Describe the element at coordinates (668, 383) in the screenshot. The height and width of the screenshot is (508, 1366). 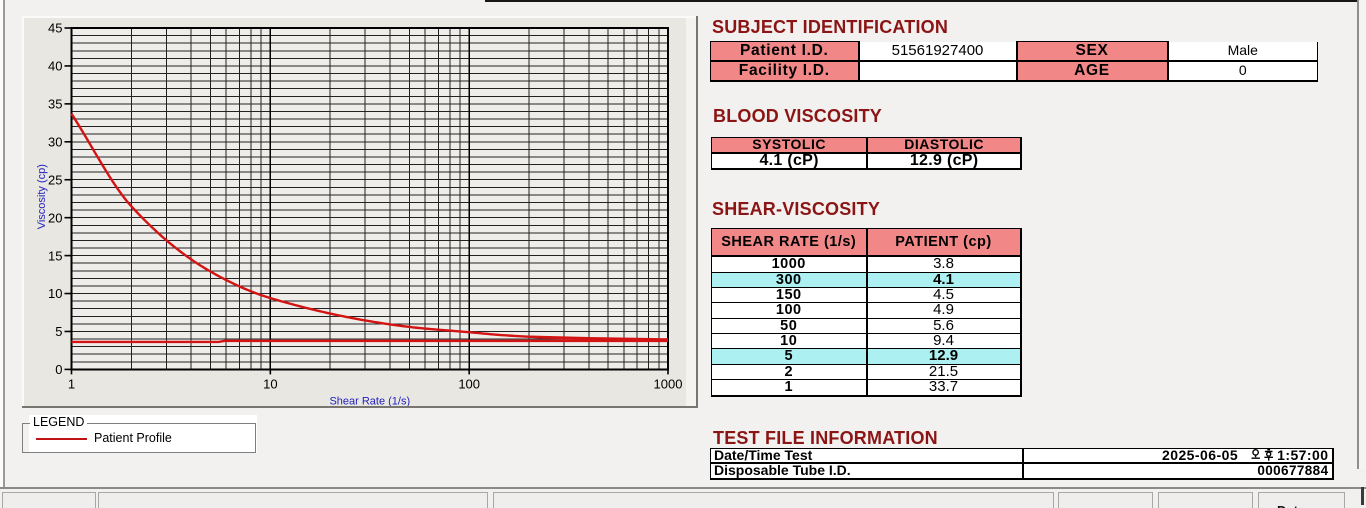
I see `svg-text: 1000` at that location.